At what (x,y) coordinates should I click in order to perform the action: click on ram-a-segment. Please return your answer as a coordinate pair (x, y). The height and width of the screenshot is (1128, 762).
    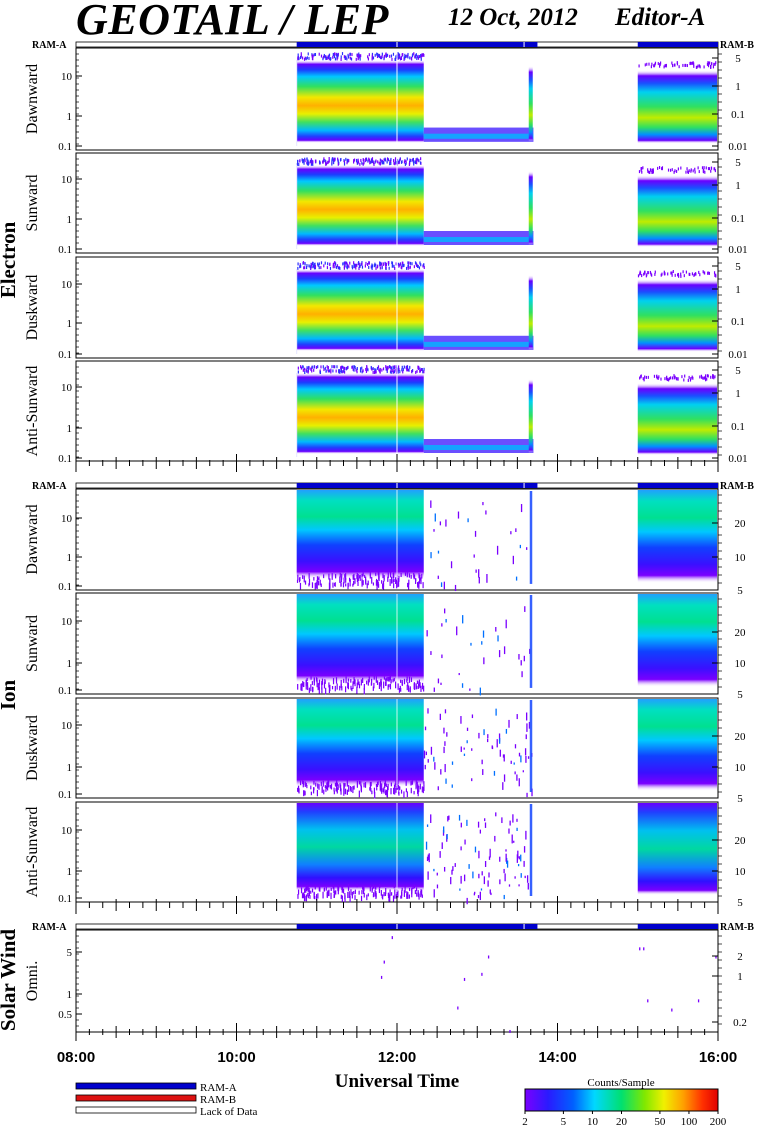
    Looking at the image, I should click on (461, 485).